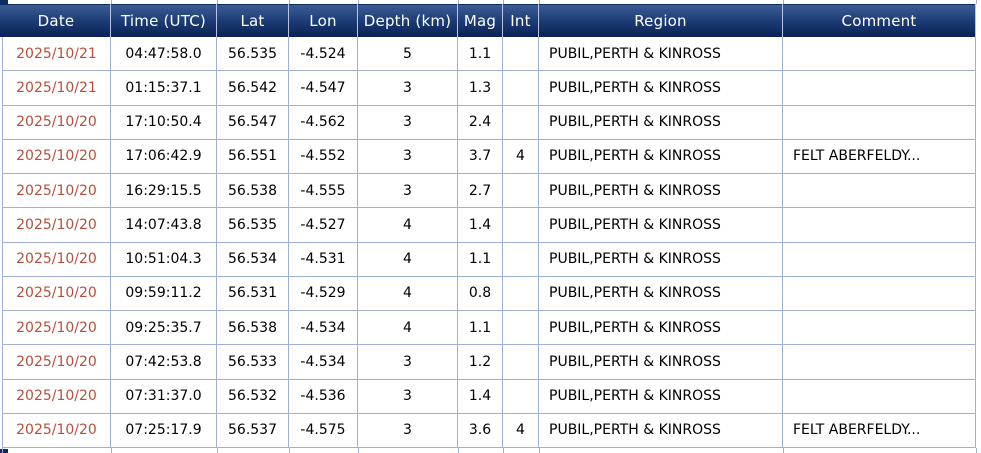 The image size is (981, 453). Describe the element at coordinates (253, 259) in the screenshot. I see `cell-lat: 56.534` at that location.